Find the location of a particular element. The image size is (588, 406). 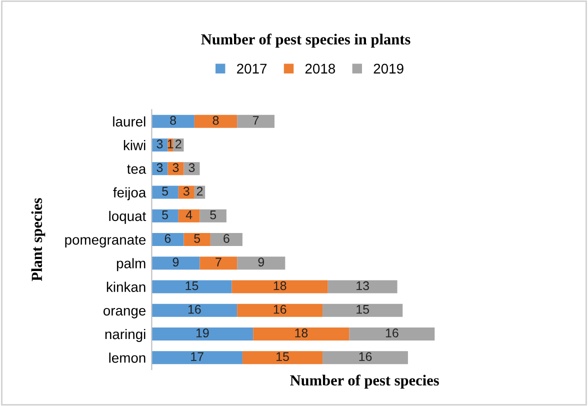

y-tick-label: kinkan is located at coordinates (126, 287).